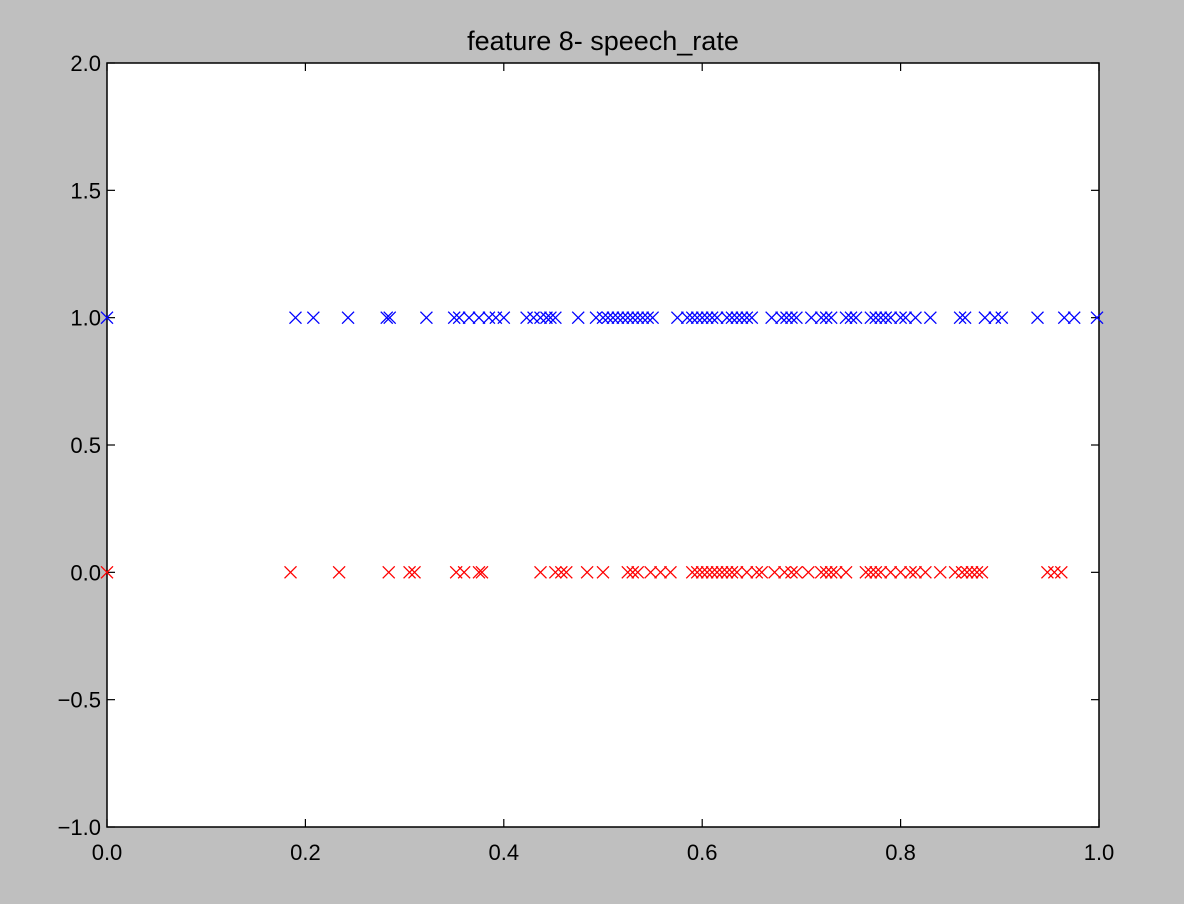  What do you see at coordinates (603, 41) in the screenshot?
I see `chart-title: feature 8- speech_rate` at bounding box center [603, 41].